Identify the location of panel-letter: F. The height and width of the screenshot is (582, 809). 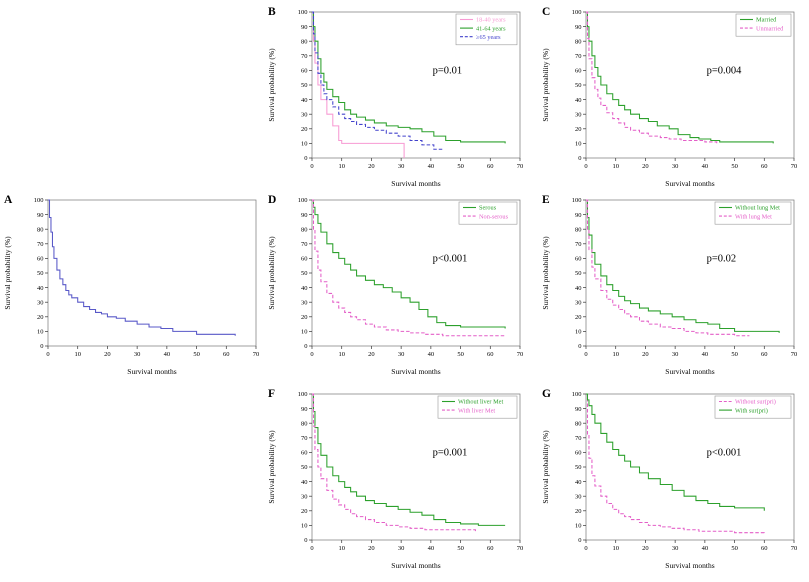
(271, 394).